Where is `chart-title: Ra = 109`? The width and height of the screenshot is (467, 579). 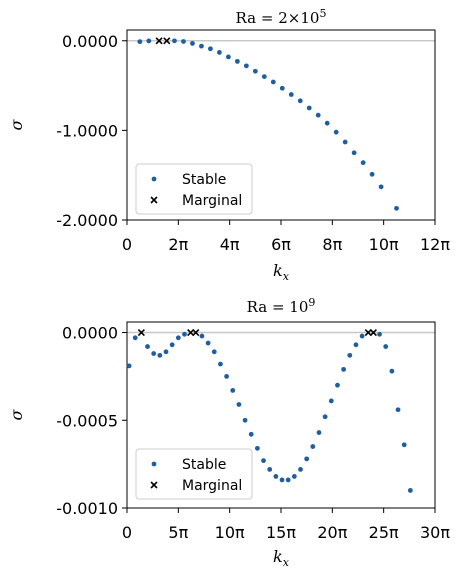 chart-title: Ra = 109 is located at coordinates (281, 306).